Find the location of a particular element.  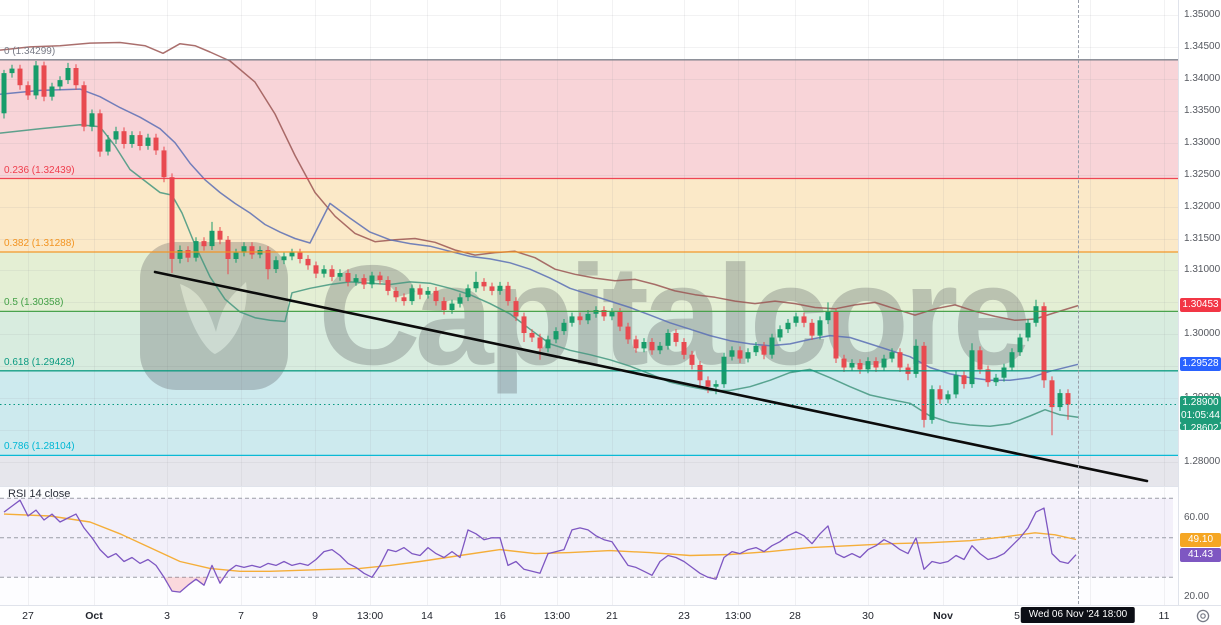

price-axis-label: 1.35000 is located at coordinates (1202, 14).